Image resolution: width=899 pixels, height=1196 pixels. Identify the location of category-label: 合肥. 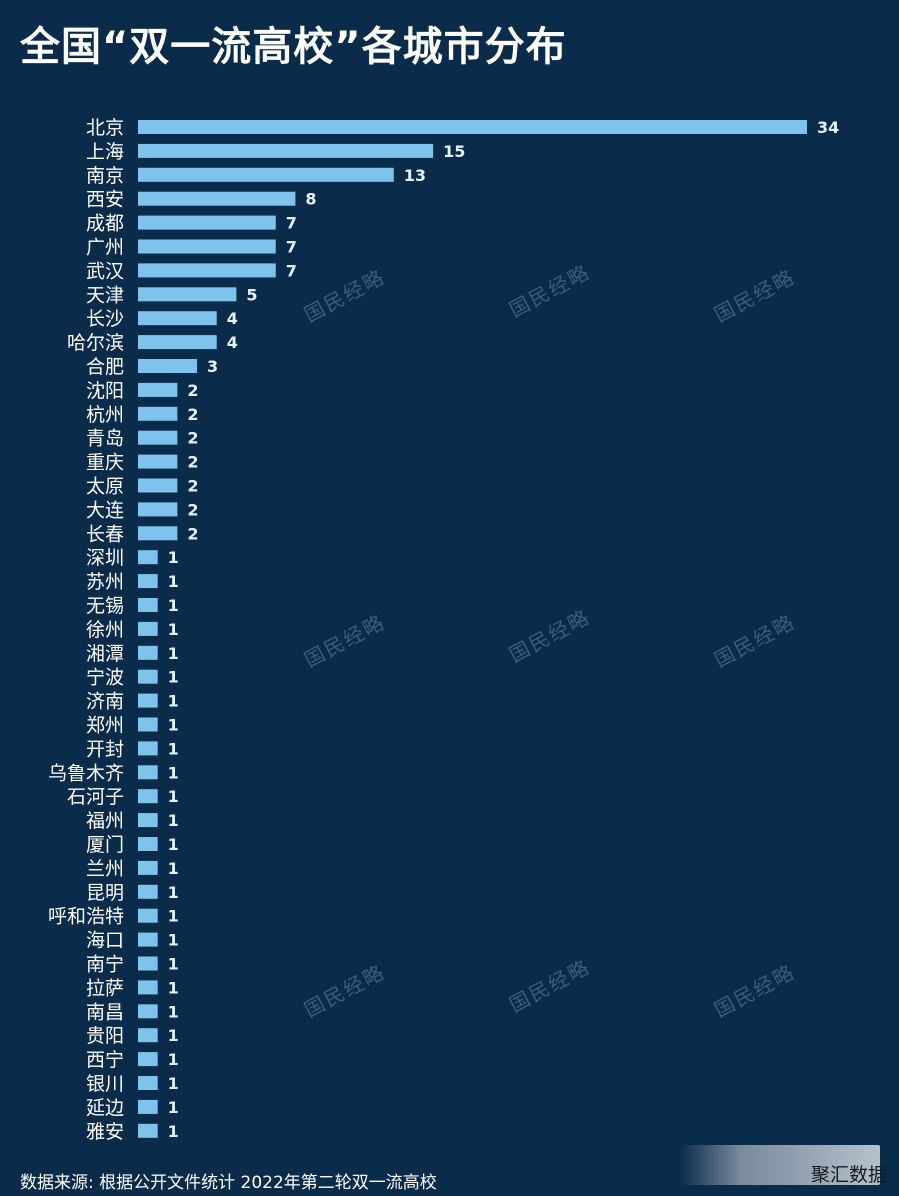
(105, 367).